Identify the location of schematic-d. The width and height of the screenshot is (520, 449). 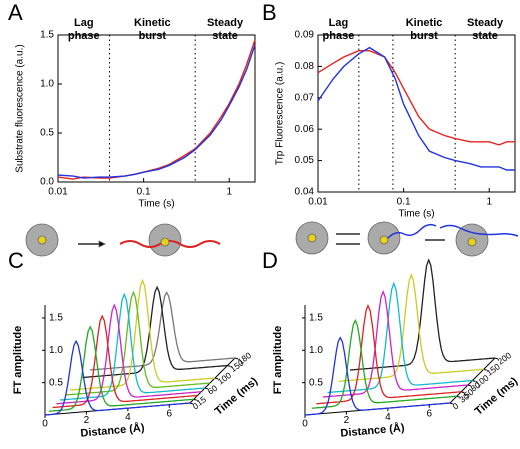
(407, 239).